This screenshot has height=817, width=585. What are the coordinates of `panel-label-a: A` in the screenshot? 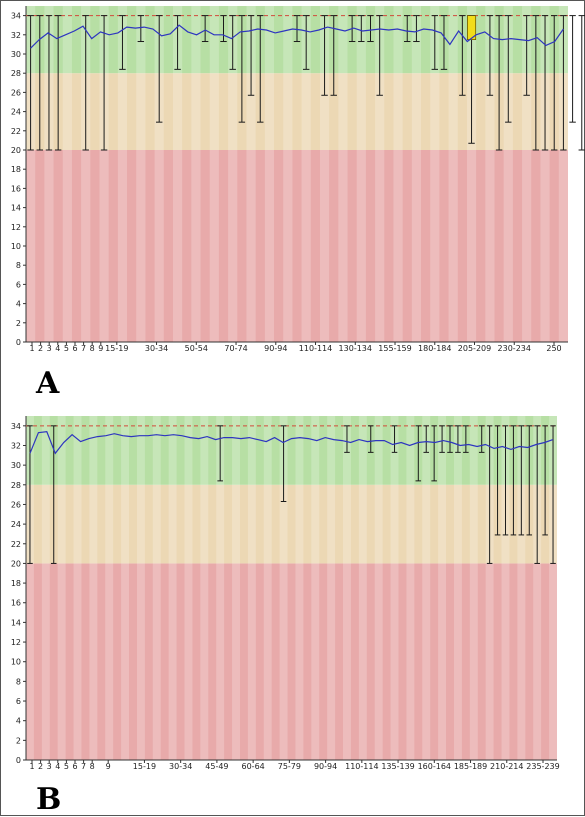 It's located at (48, 383).